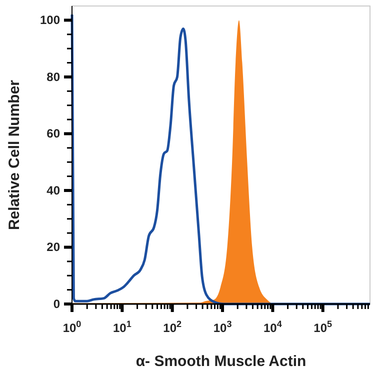  Describe the element at coordinates (273, 327) in the screenshot. I see `x-tick-label: 10$^{4}$` at that location.